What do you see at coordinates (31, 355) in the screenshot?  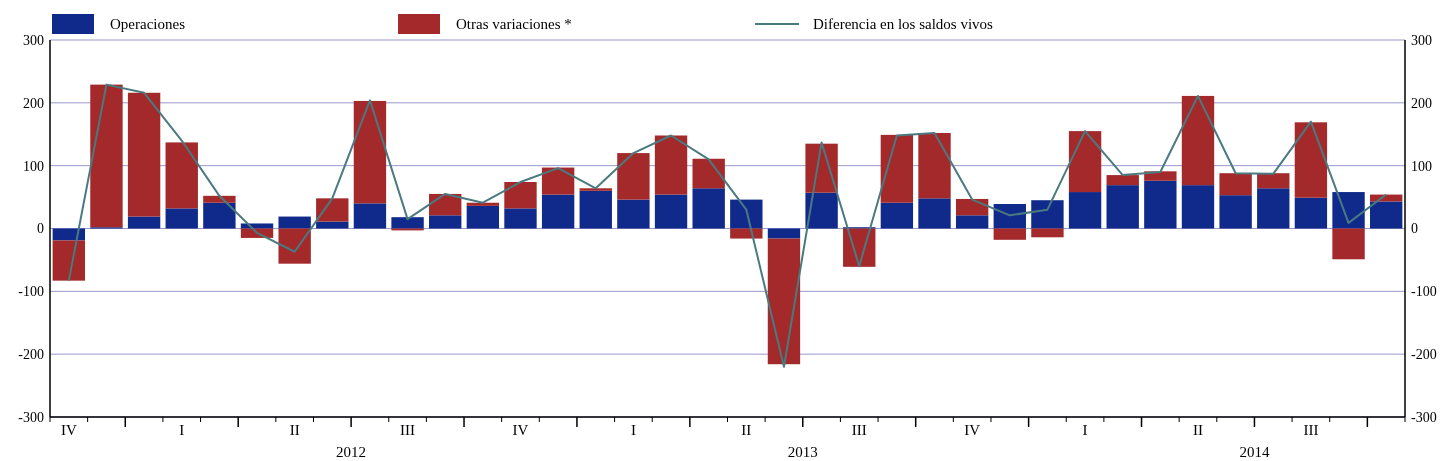 I see `y-tick-label: -200` at bounding box center [31, 355].